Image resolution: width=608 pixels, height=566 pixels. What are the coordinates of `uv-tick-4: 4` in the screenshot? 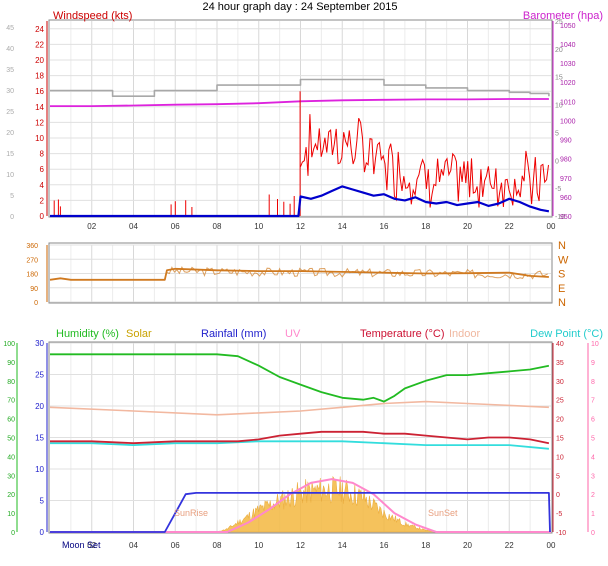 It's located at (593, 457).